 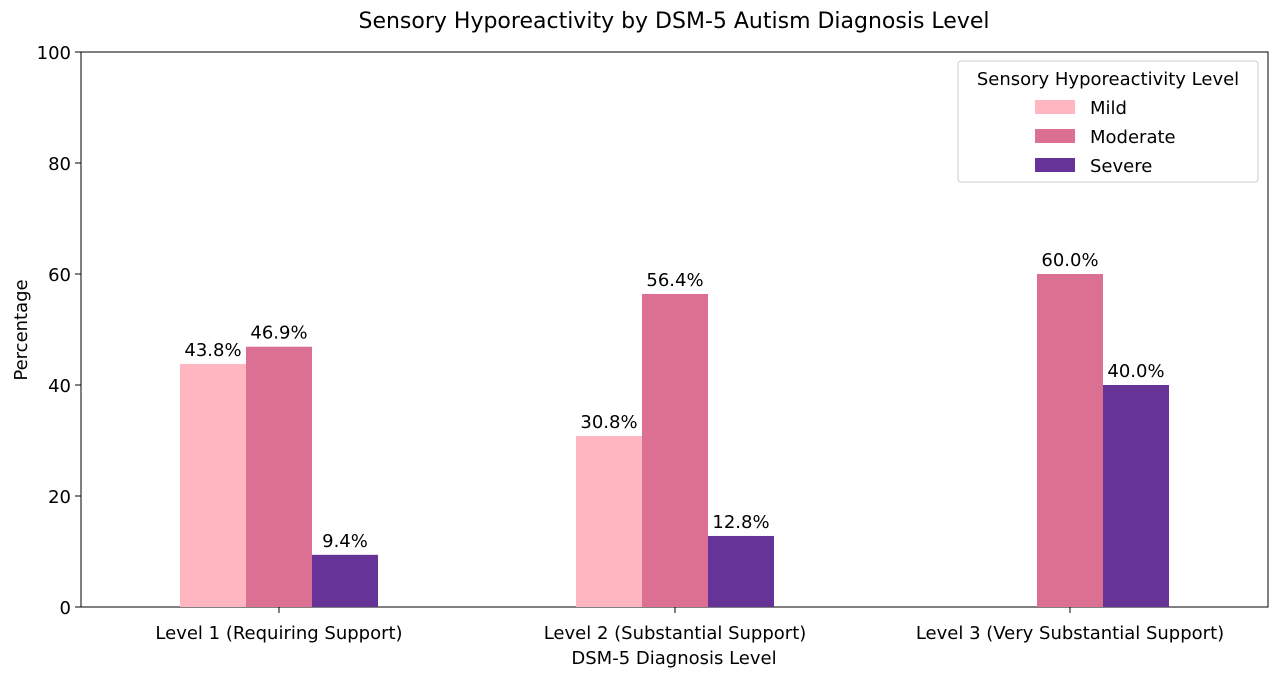 I want to click on legend-swatch-severe, so click(x=1055, y=165).